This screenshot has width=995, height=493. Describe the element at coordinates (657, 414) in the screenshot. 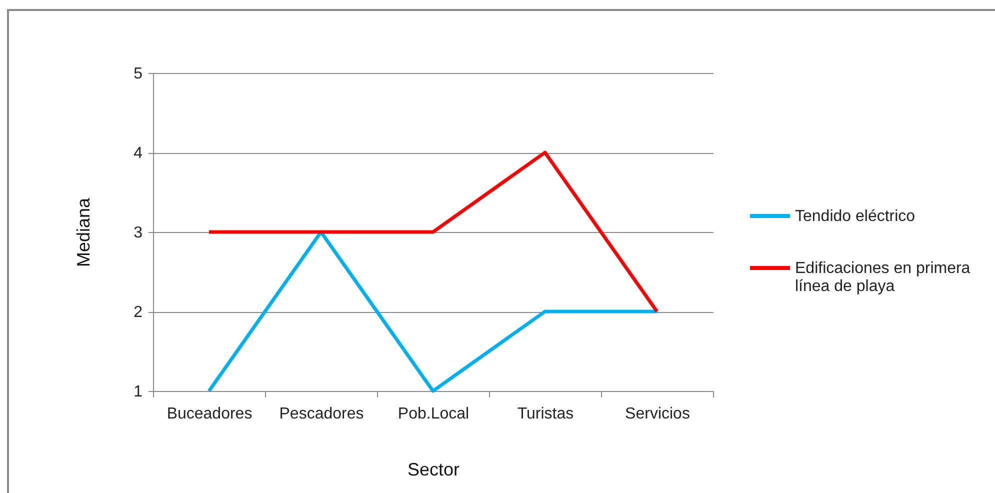

I see `x-tick-label: Servicios` at that location.